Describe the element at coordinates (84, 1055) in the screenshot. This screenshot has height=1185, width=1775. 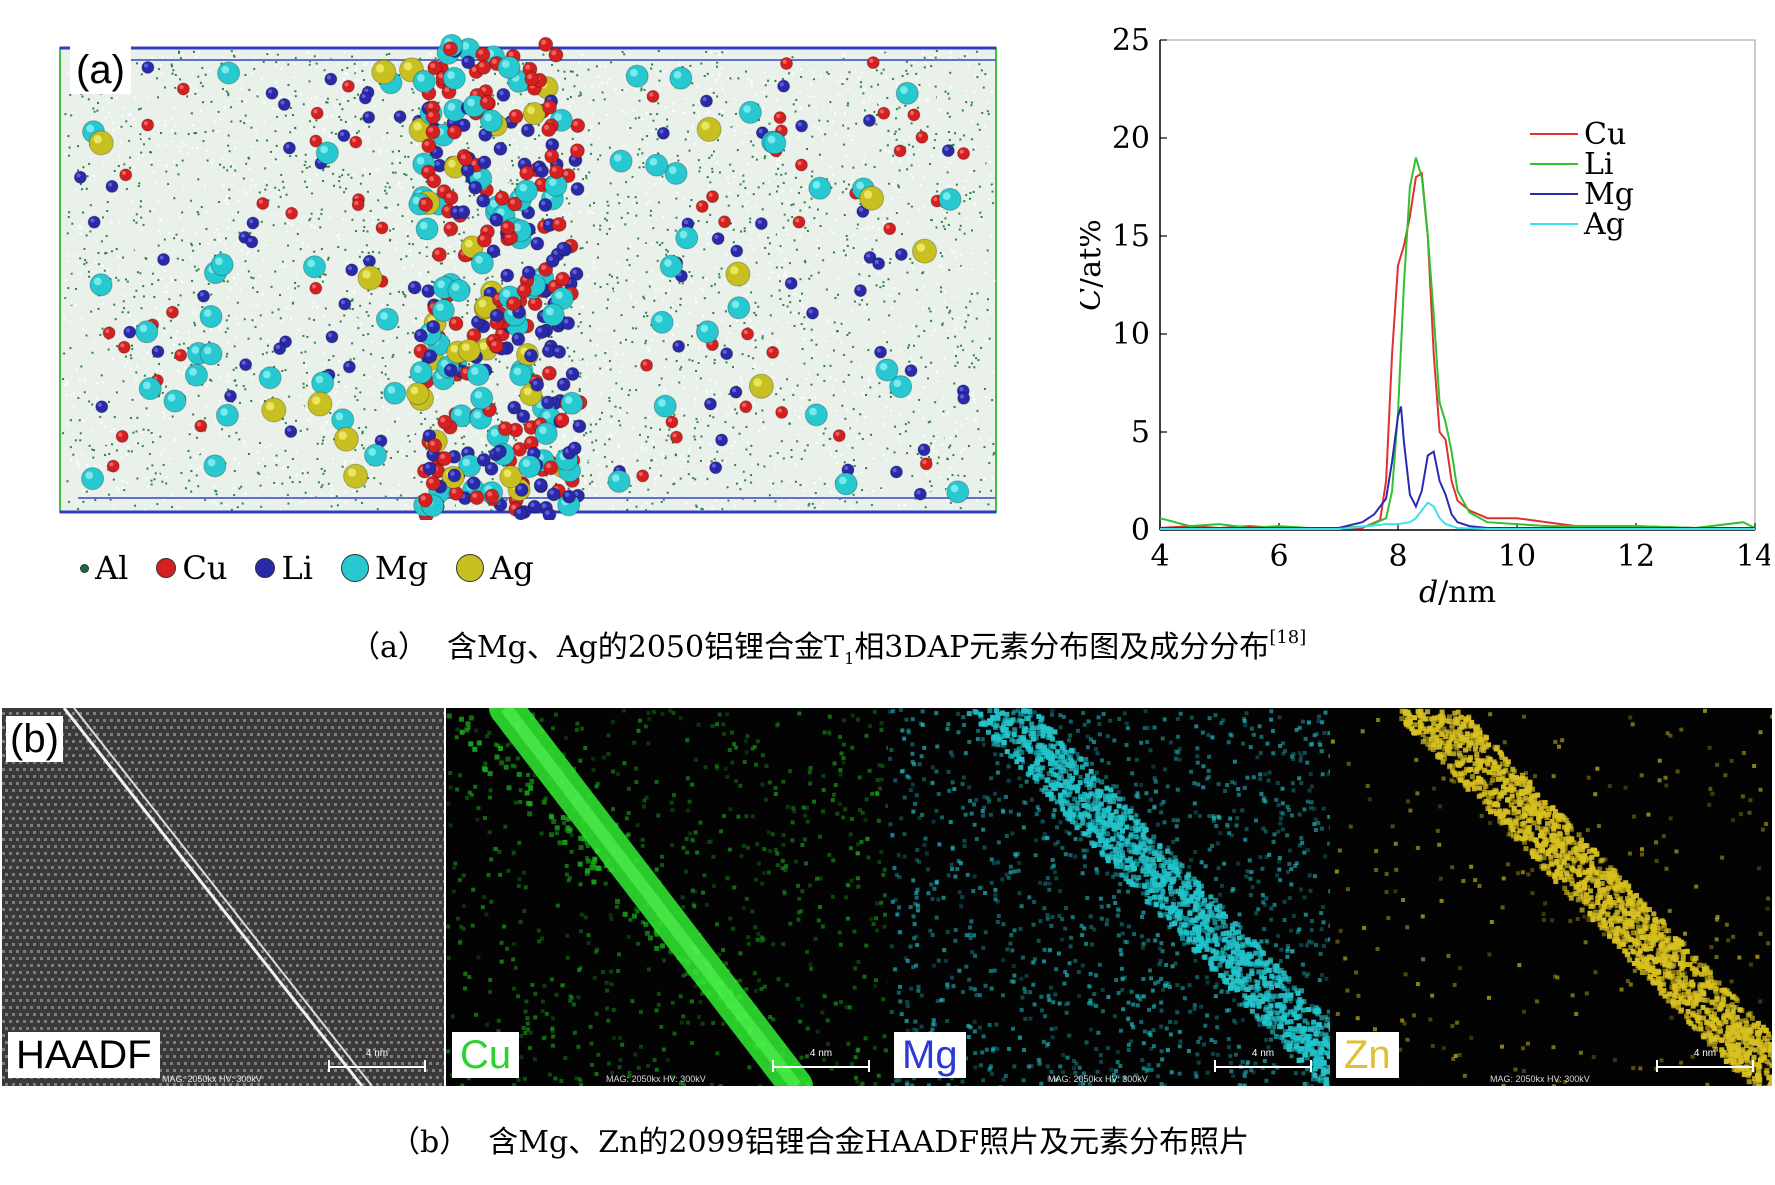
I see `haadf-label: HAADF` at that location.